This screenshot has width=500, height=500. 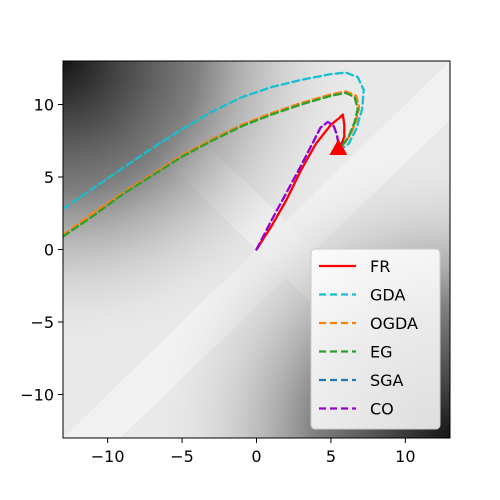 What do you see at coordinates (37, 395) in the screenshot?
I see `y-tick-label: −10` at bounding box center [37, 395].